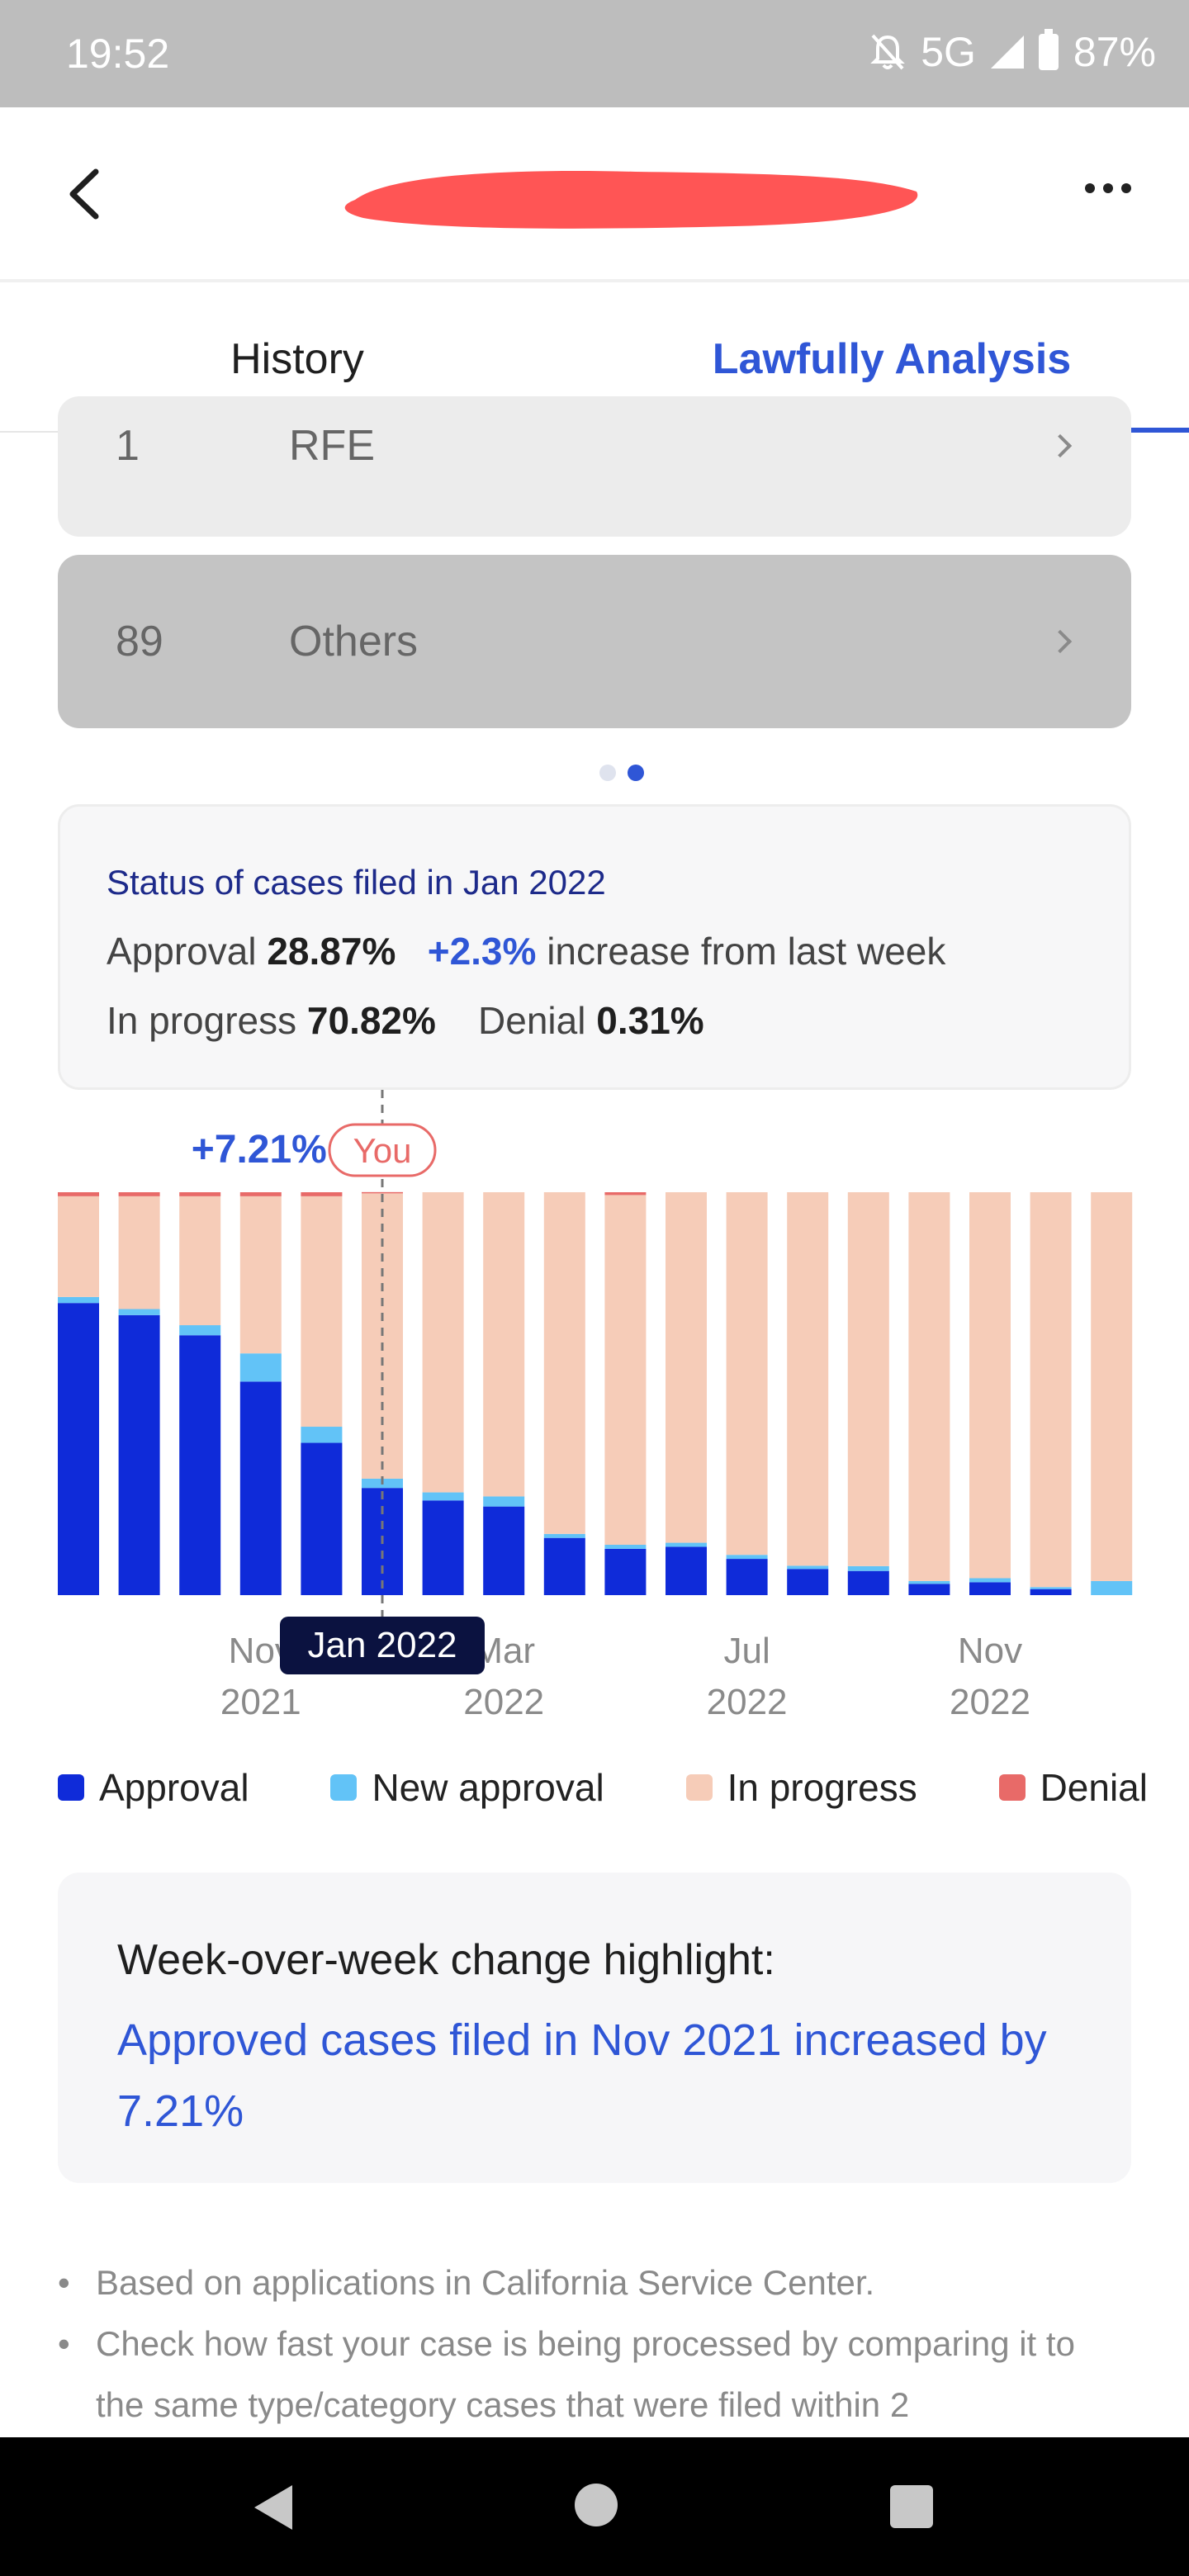  What do you see at coordinates (128, 446) in the screenshot?
I see `list-item-count: 1` at bounding box center [128, 446].